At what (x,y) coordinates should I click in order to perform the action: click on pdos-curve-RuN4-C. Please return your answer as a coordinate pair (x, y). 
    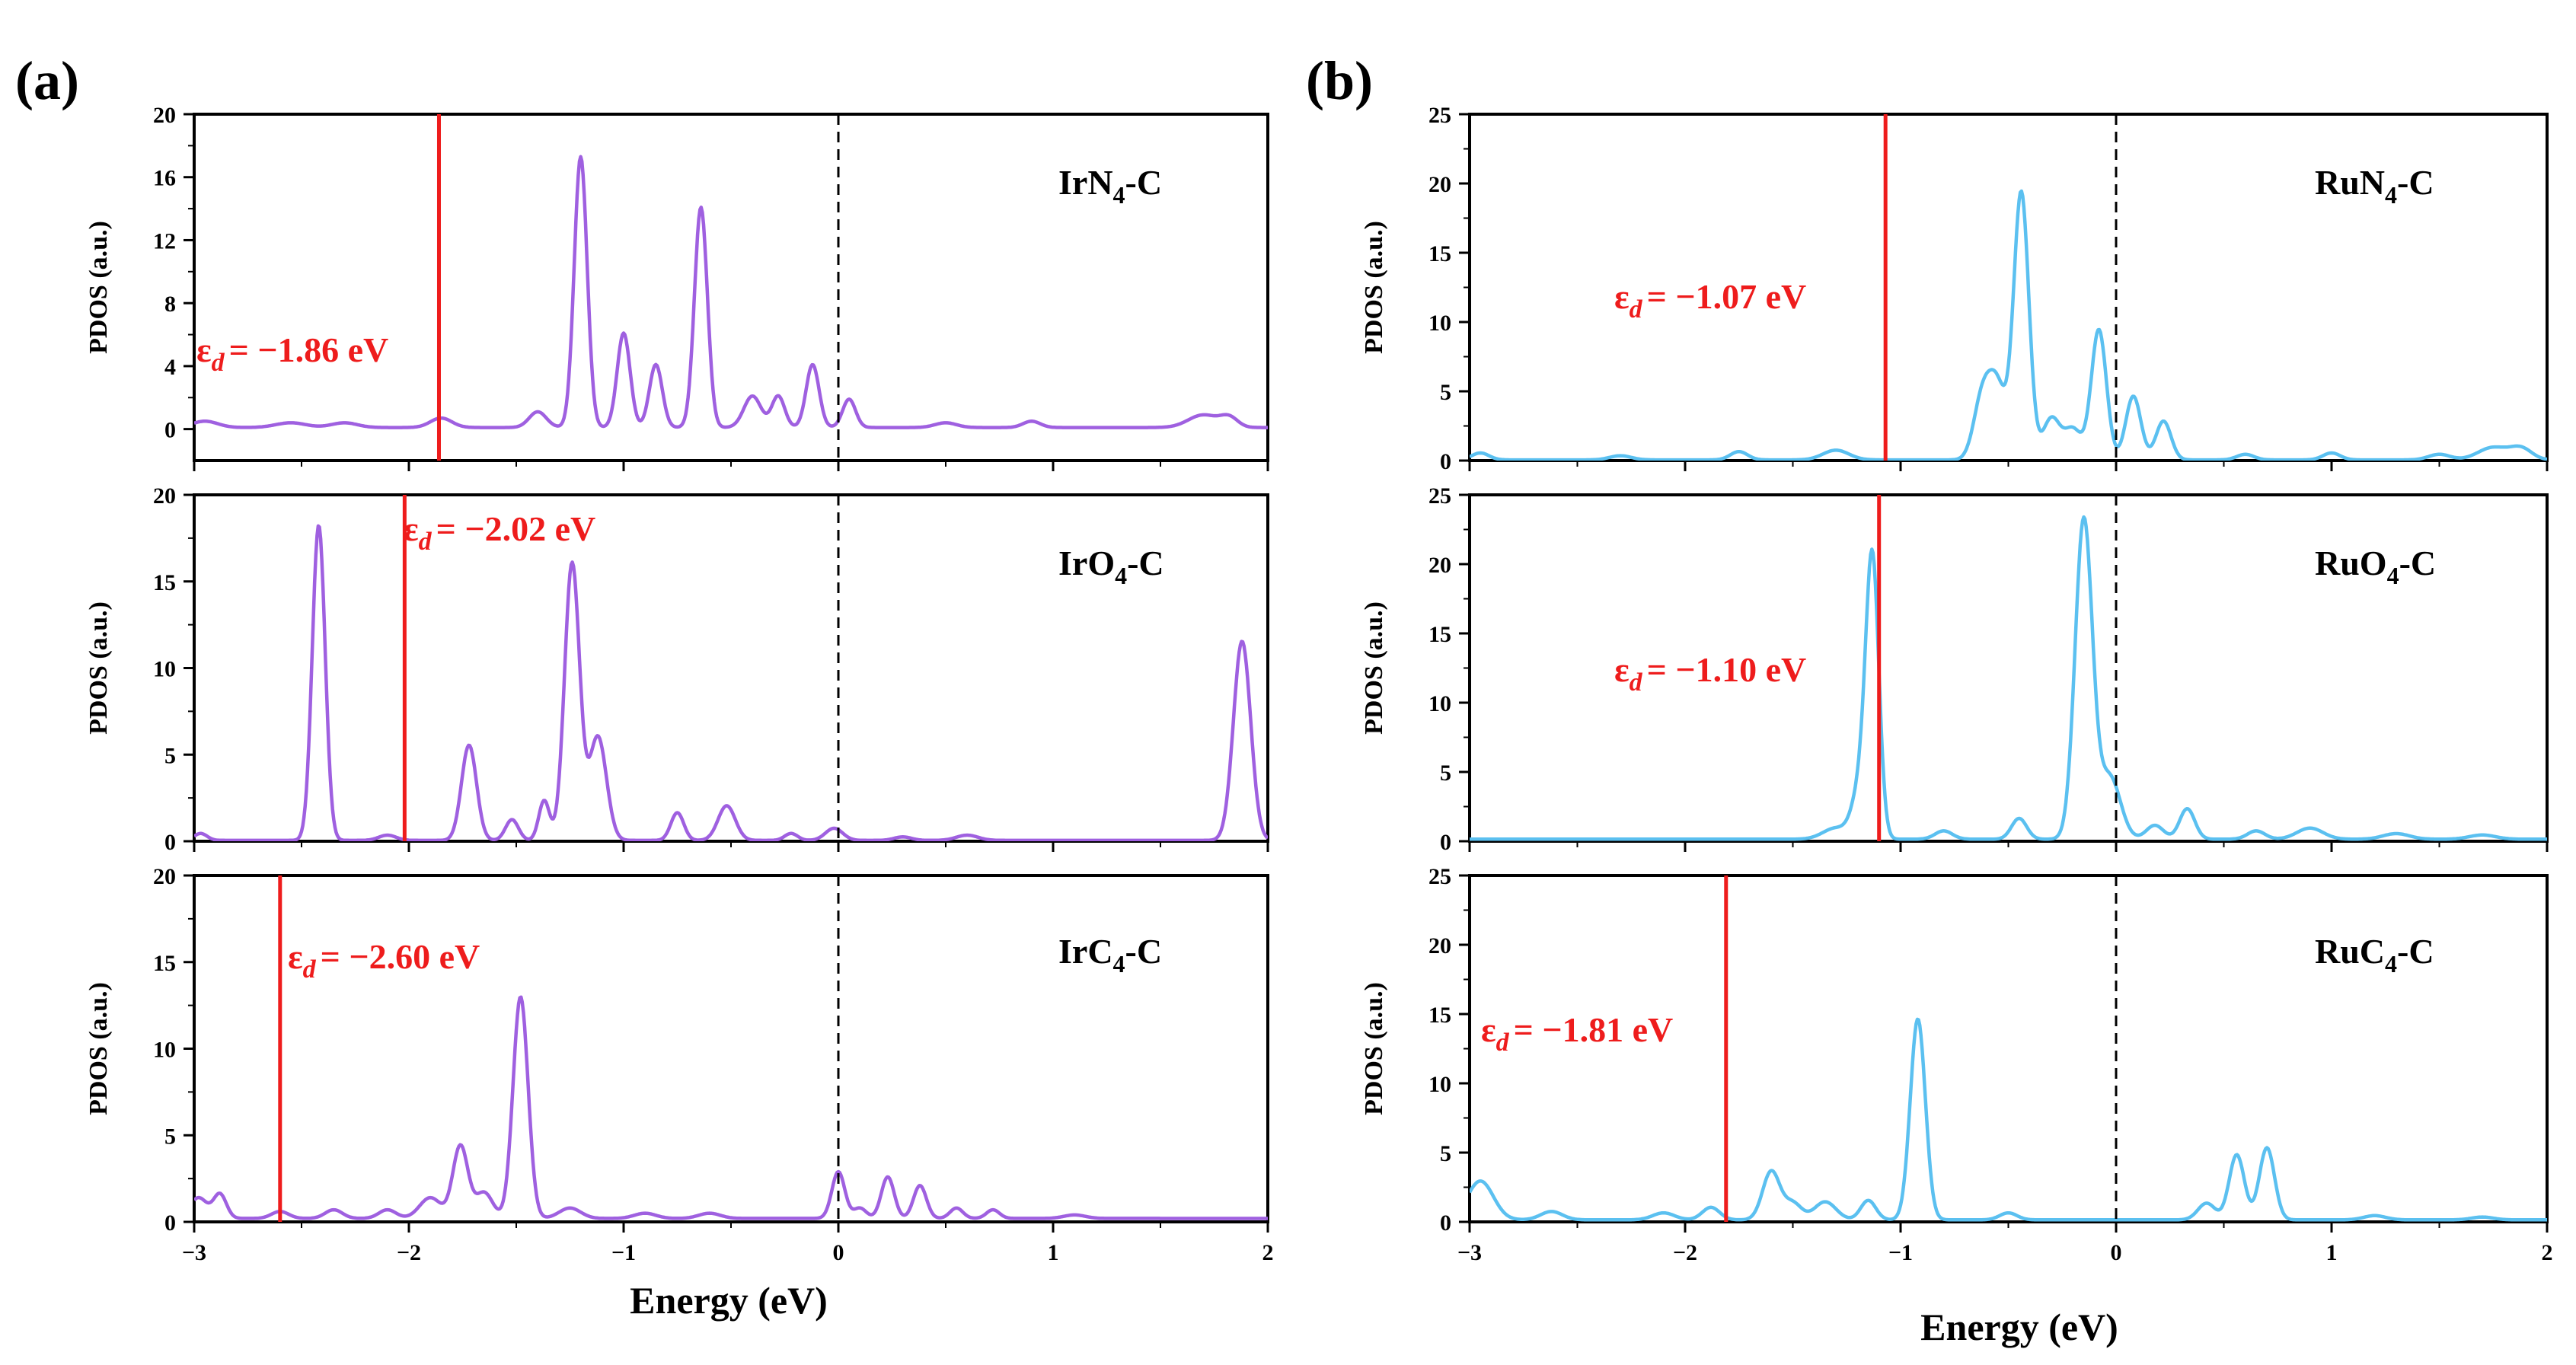
    Looking at the image, I should click on (2008, 325).